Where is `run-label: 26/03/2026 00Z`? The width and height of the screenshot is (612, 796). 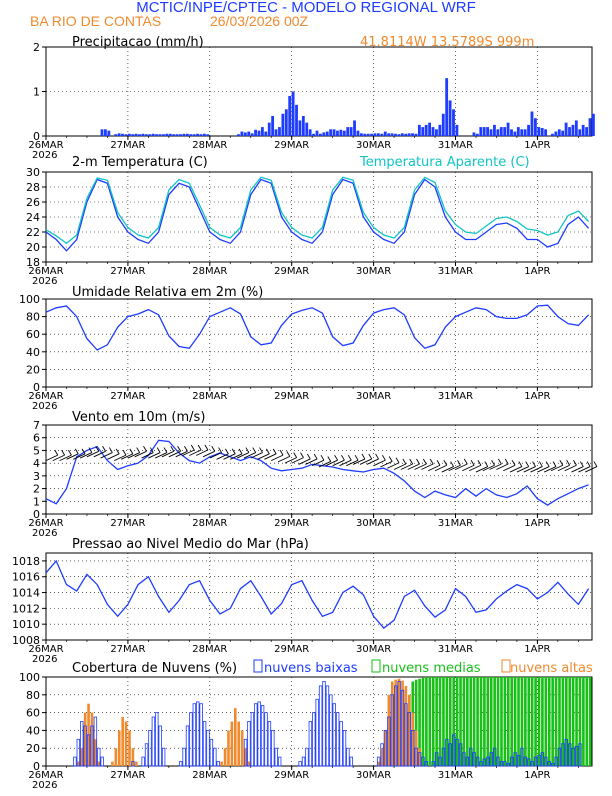
run-label: 26/03/2026 00Z is located at coordinates (259, 21).